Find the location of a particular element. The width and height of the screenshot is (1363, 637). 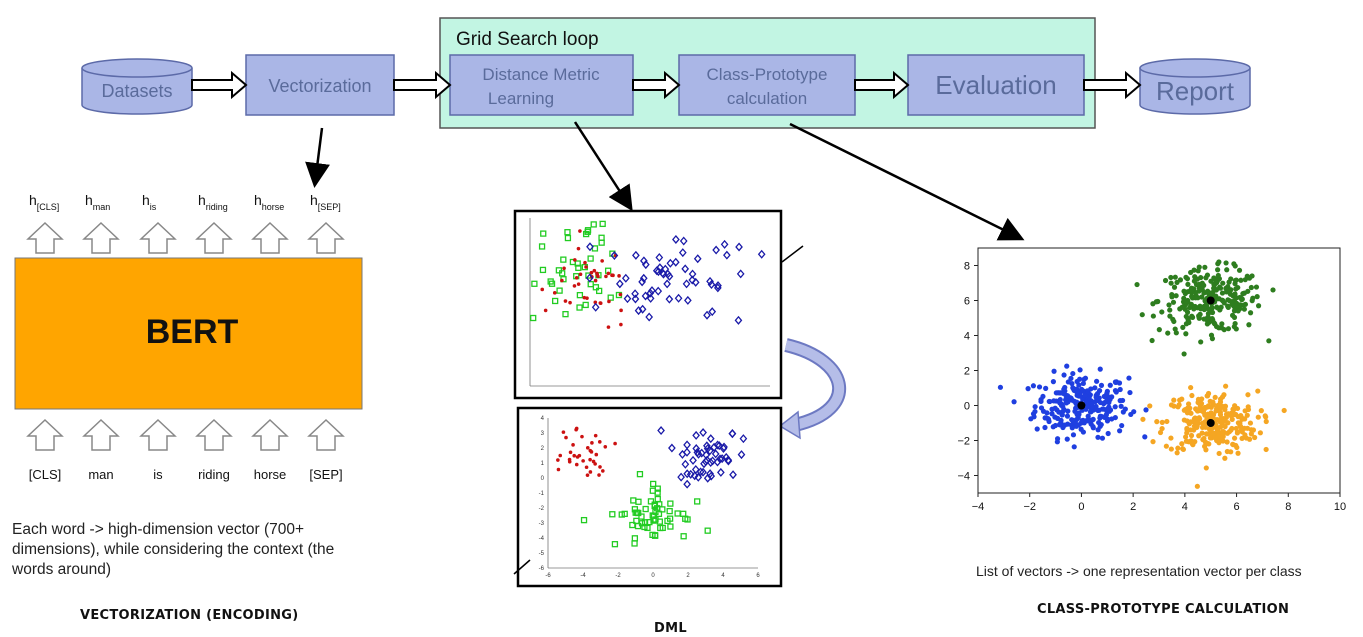

dml-plot-2-ytick-label-2: -4 is located at coordinates (542, 539).